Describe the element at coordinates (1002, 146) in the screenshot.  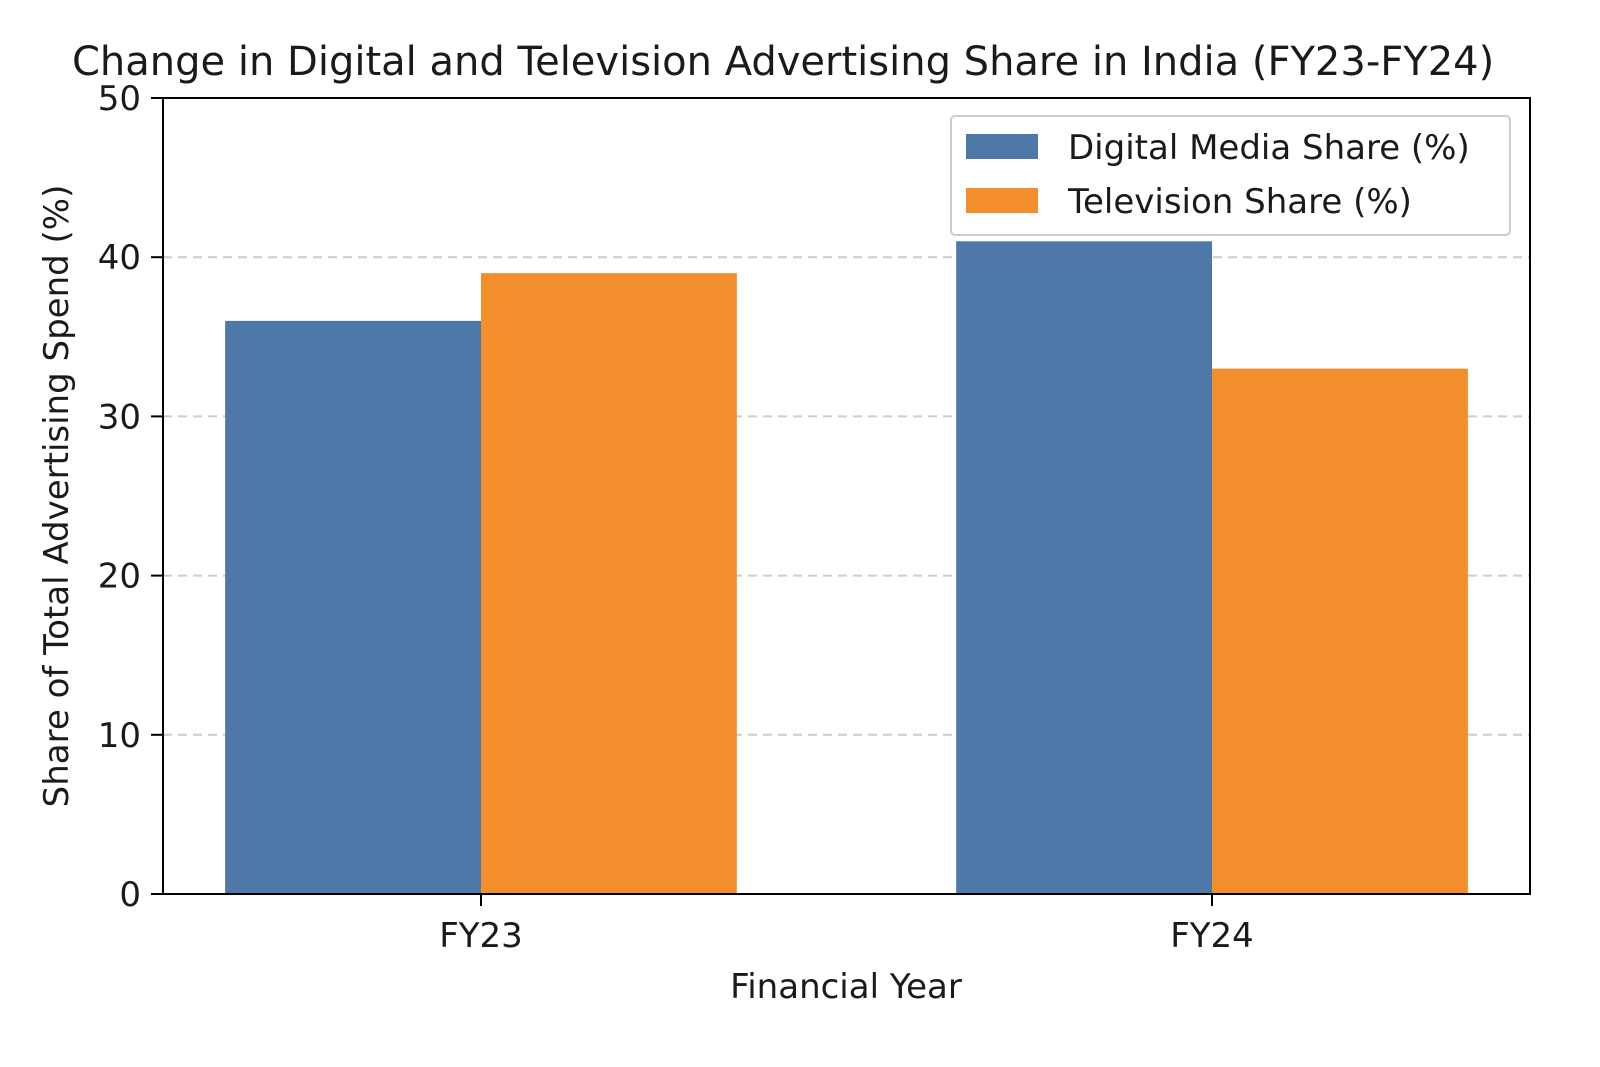
I see `legend-swatch-digital` at that location.